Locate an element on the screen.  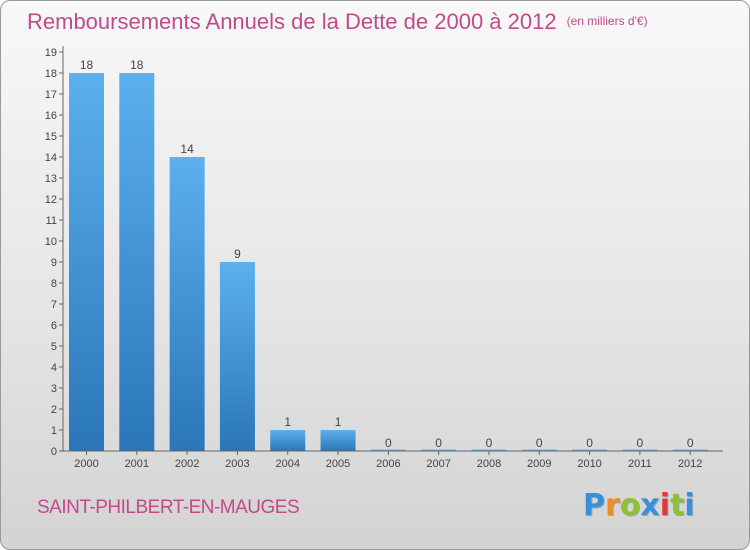
y-tick-label: 15 is located at coordinates (51, 137).